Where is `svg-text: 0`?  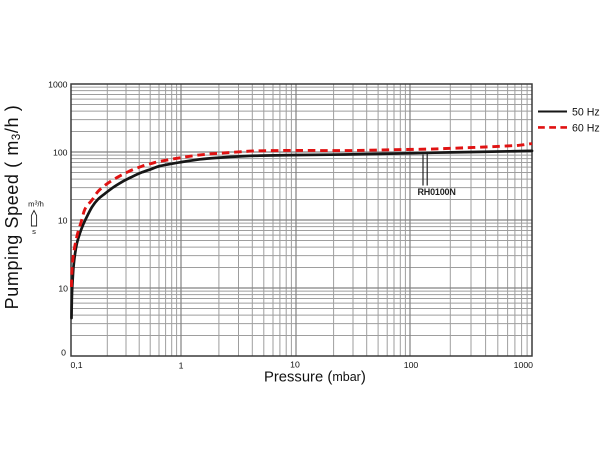 svg-text: 0 is located at coordinates (63, 353).